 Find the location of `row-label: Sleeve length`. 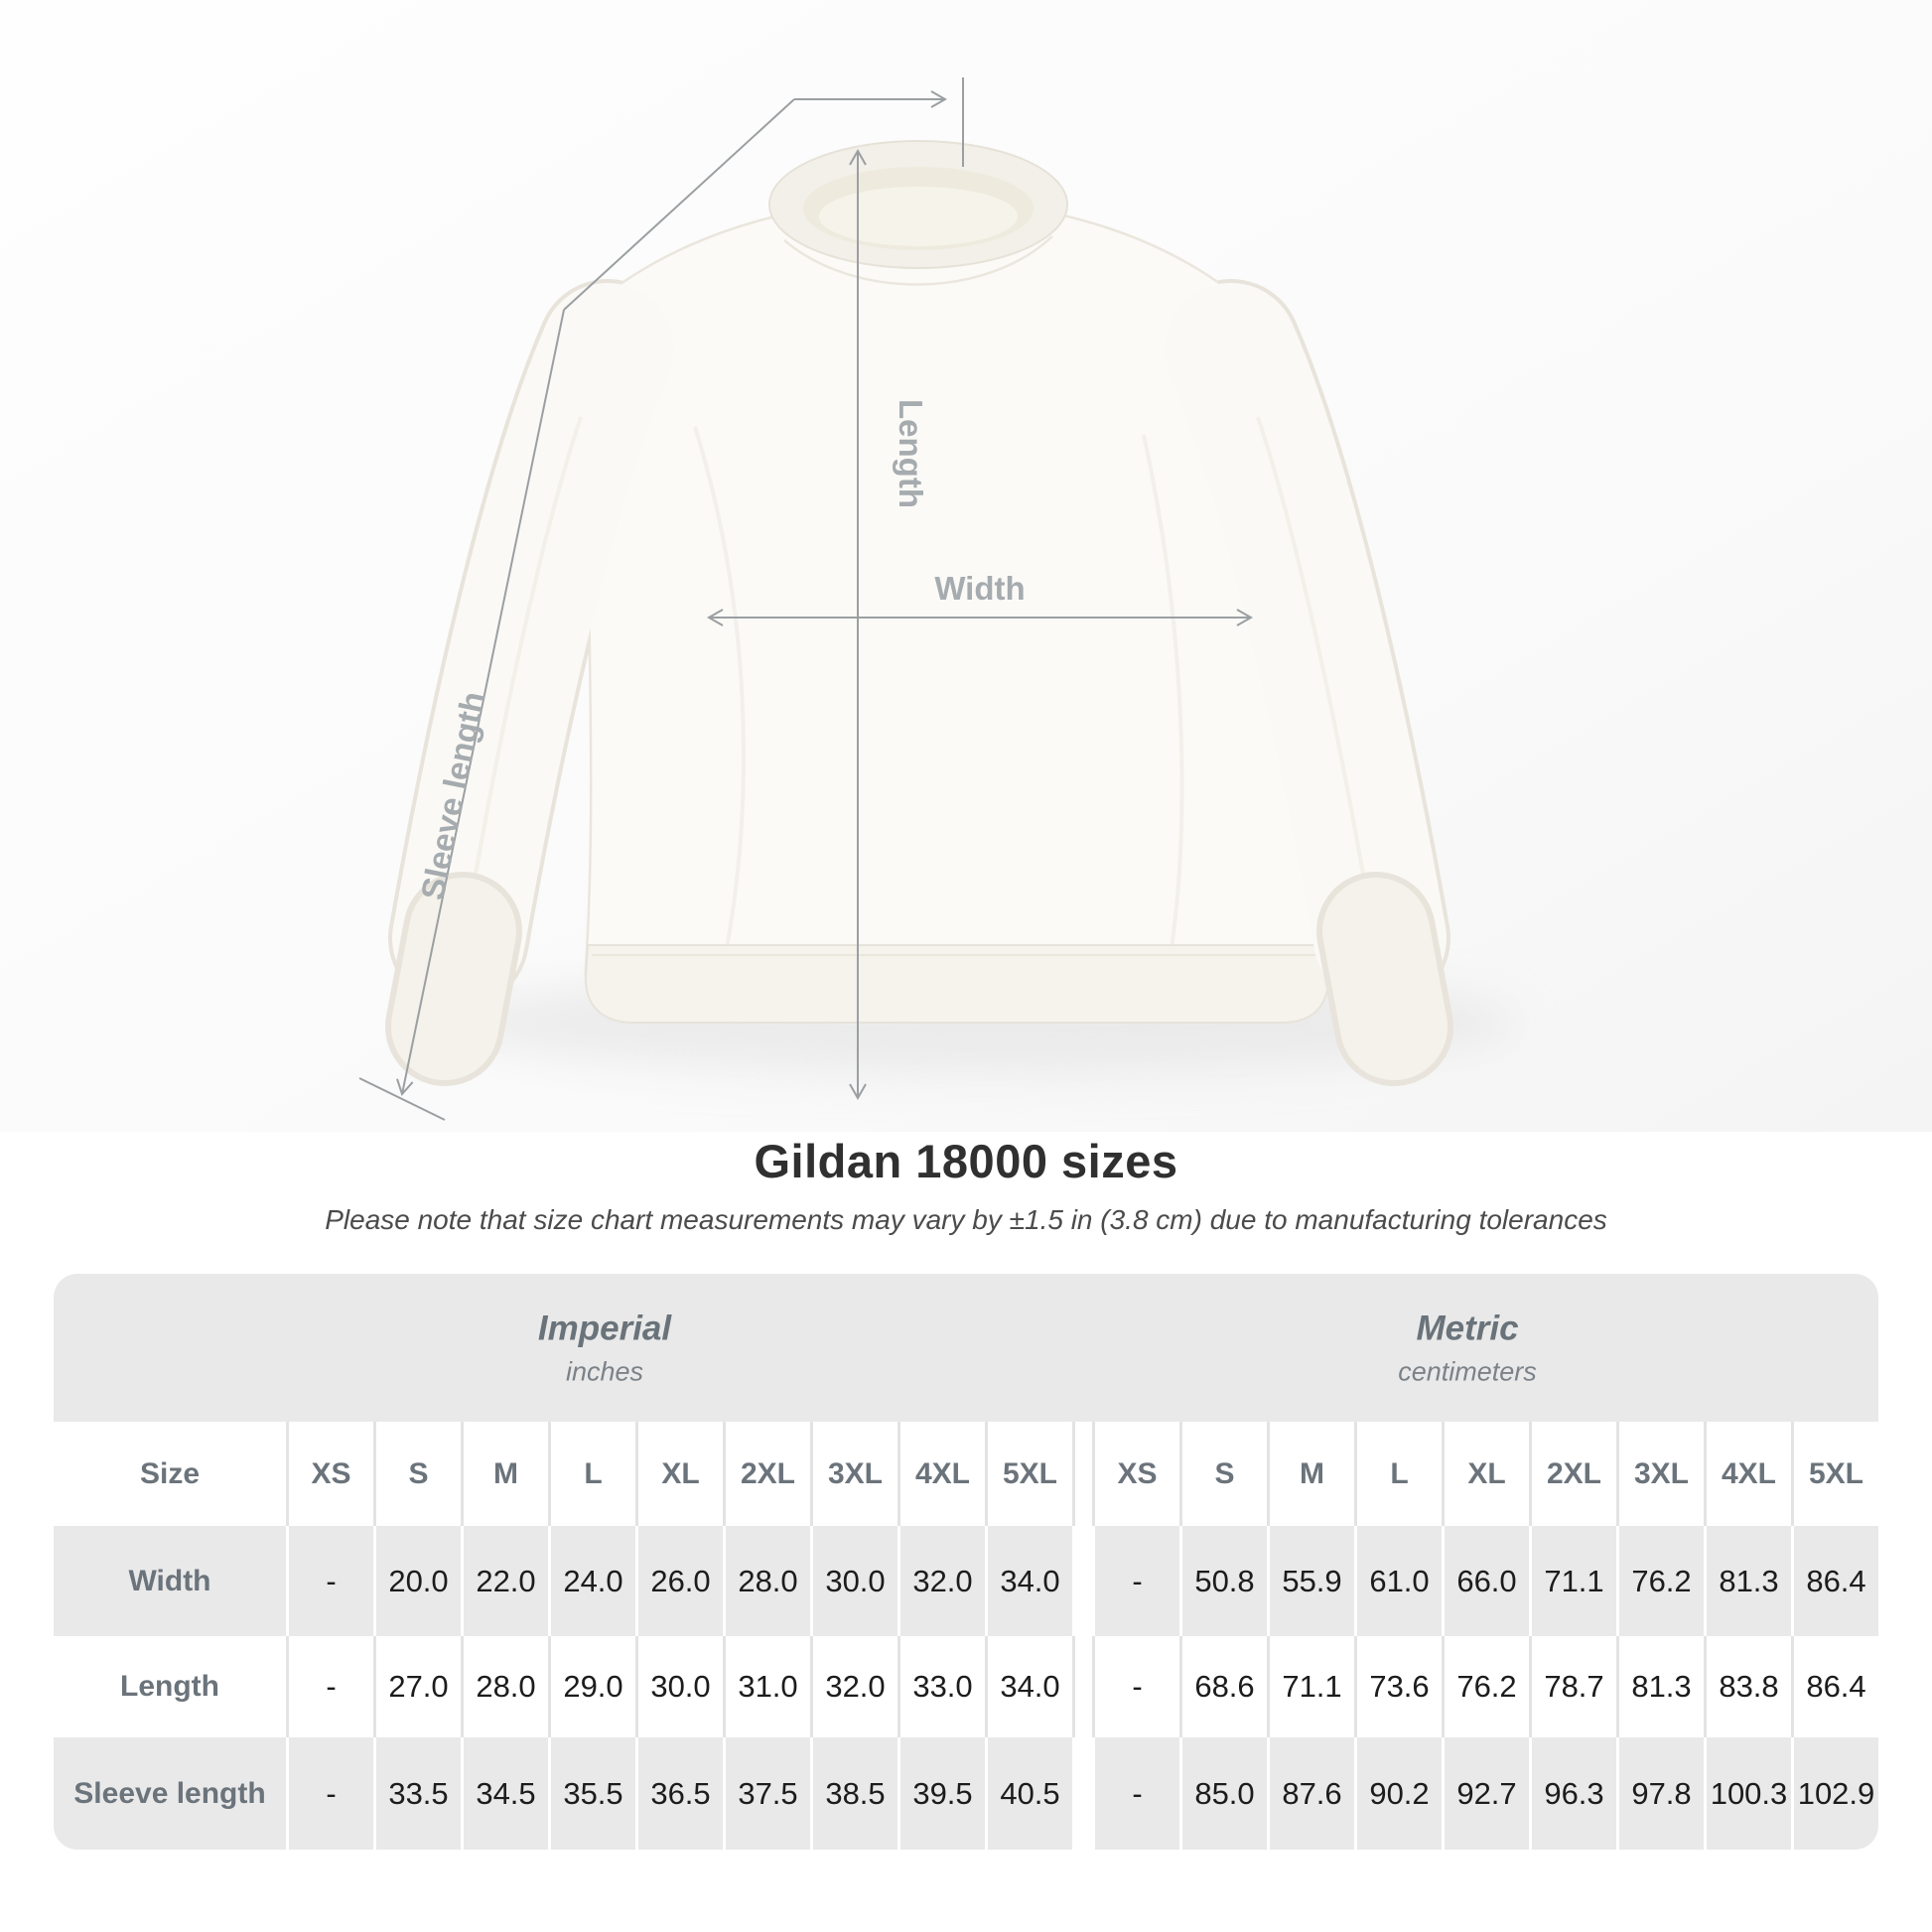

row-label: Sleeve length is located at coordinates (169, 1793).